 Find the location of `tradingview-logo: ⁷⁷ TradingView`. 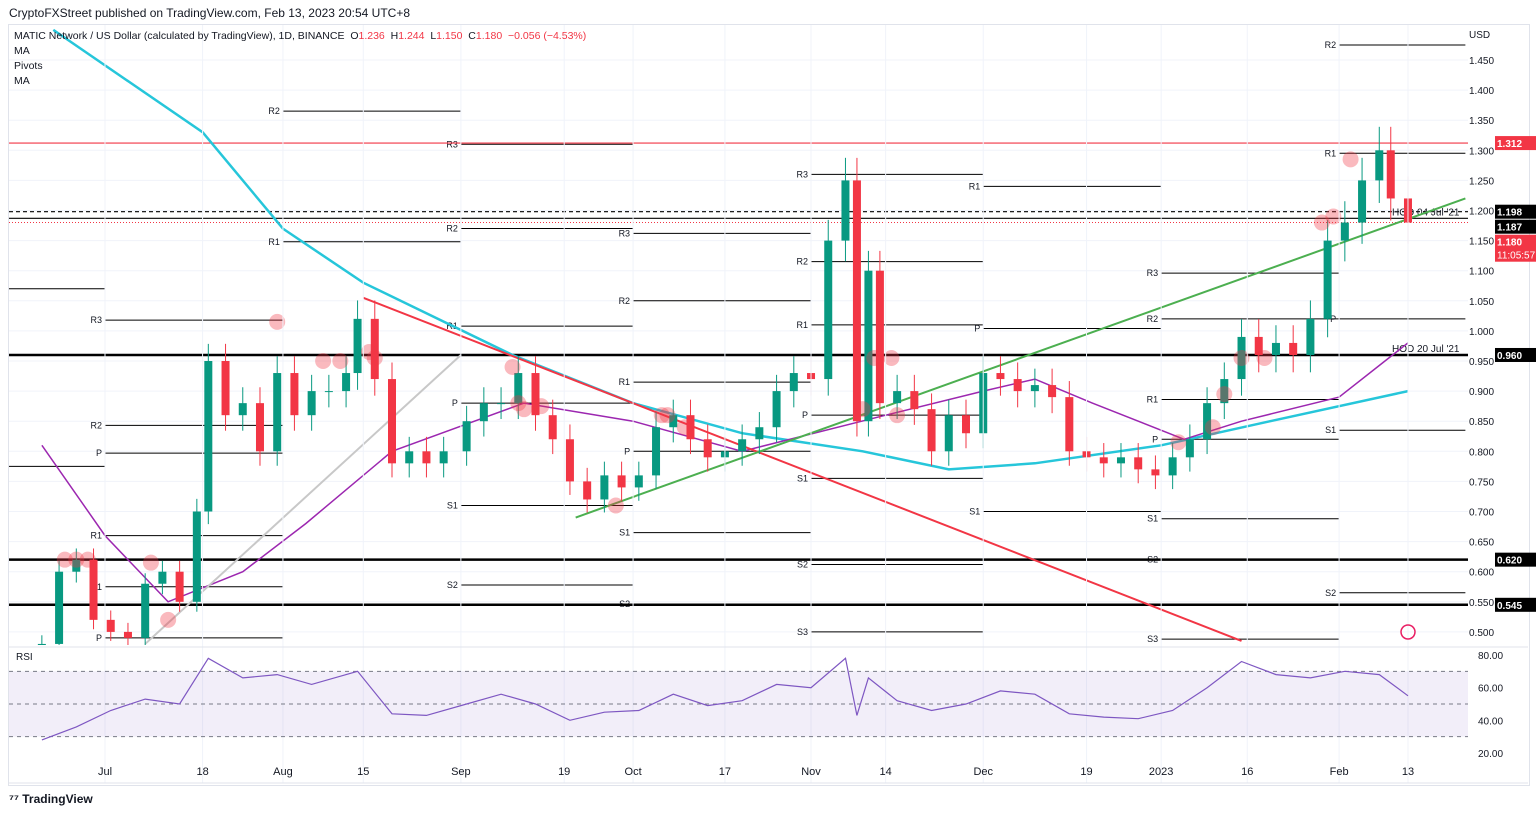

tradingview-logo: ⁷⁷ TradingView is located at coordinates (51, 799).